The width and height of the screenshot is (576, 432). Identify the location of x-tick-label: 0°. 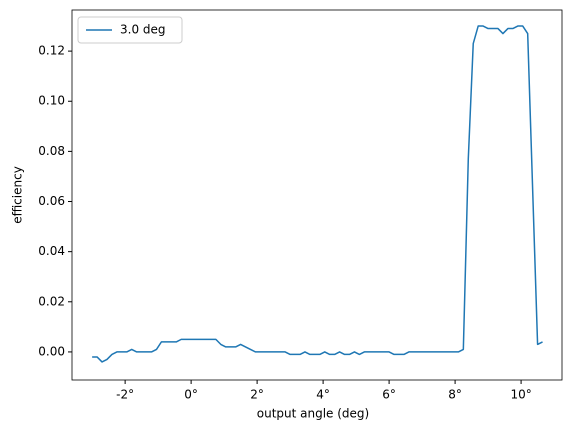
(191, 395).